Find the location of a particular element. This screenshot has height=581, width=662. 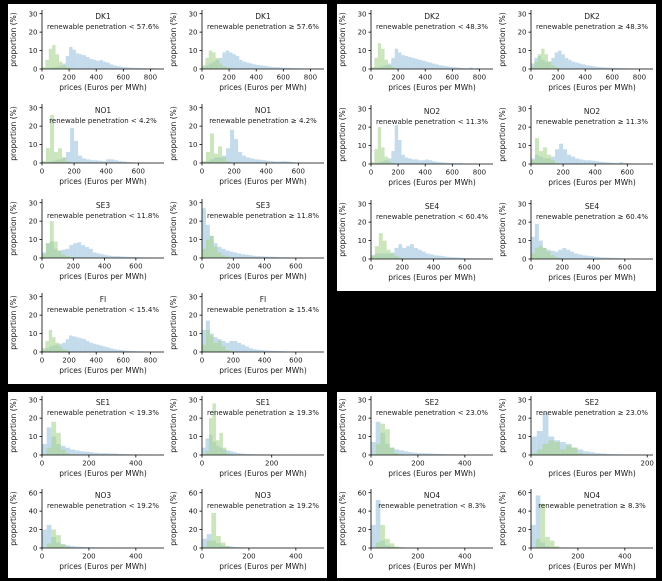

y-tick-label: 20 is located at coordinates (362, 223).